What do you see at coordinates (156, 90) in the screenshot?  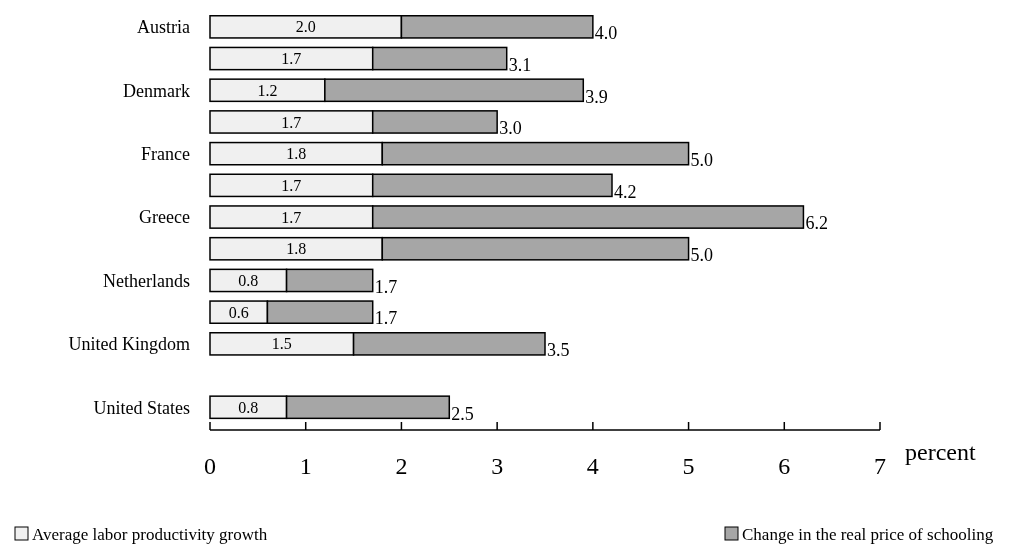 I see `y-tick-label: Denmark` at bounding box center [156, 90].